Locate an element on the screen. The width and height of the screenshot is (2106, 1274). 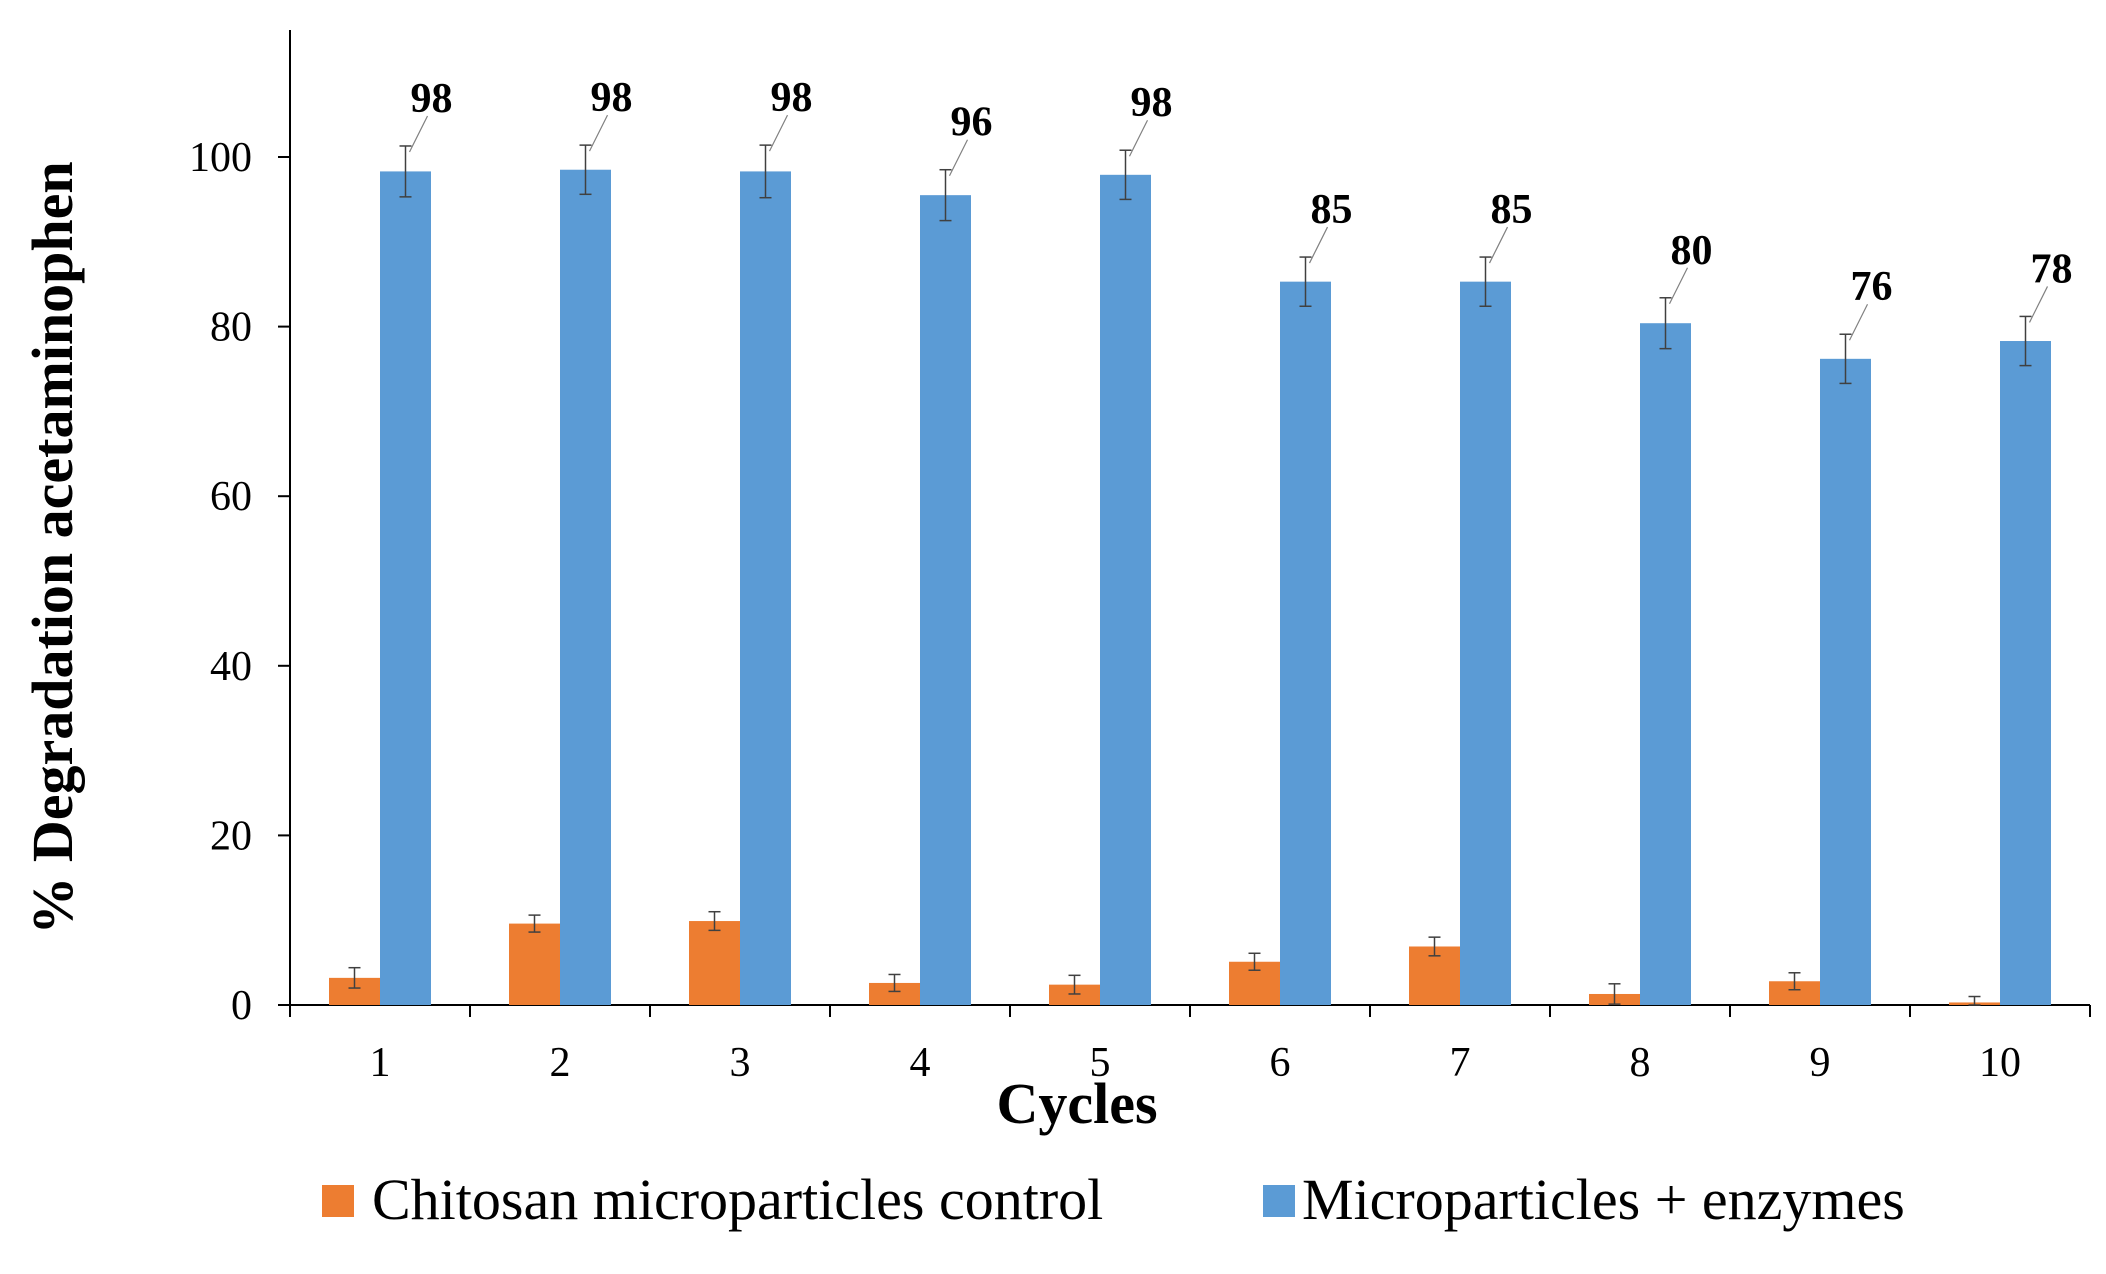
x-axis-title: Cycles is located at coordinates (1076, 1103).